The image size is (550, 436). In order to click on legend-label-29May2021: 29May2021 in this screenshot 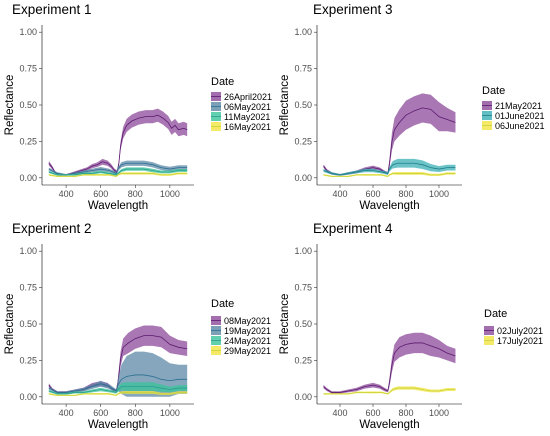, I will do `click(247, 351)`.